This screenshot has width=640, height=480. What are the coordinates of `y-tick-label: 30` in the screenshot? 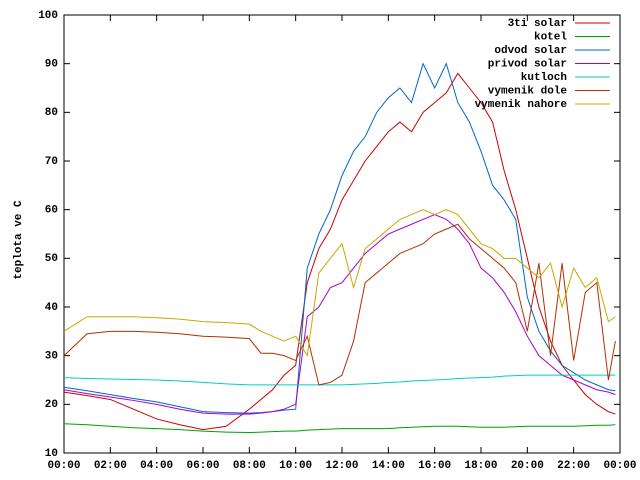 It's located at (51, 357).